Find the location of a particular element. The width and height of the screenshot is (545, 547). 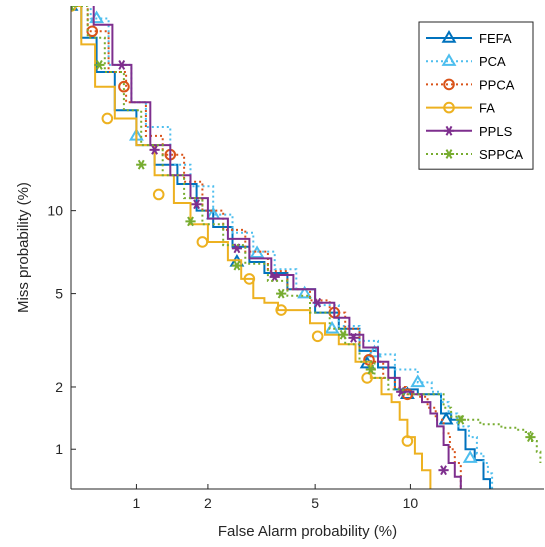

x-tick-label: 1 is located at coordinates (137, 503).